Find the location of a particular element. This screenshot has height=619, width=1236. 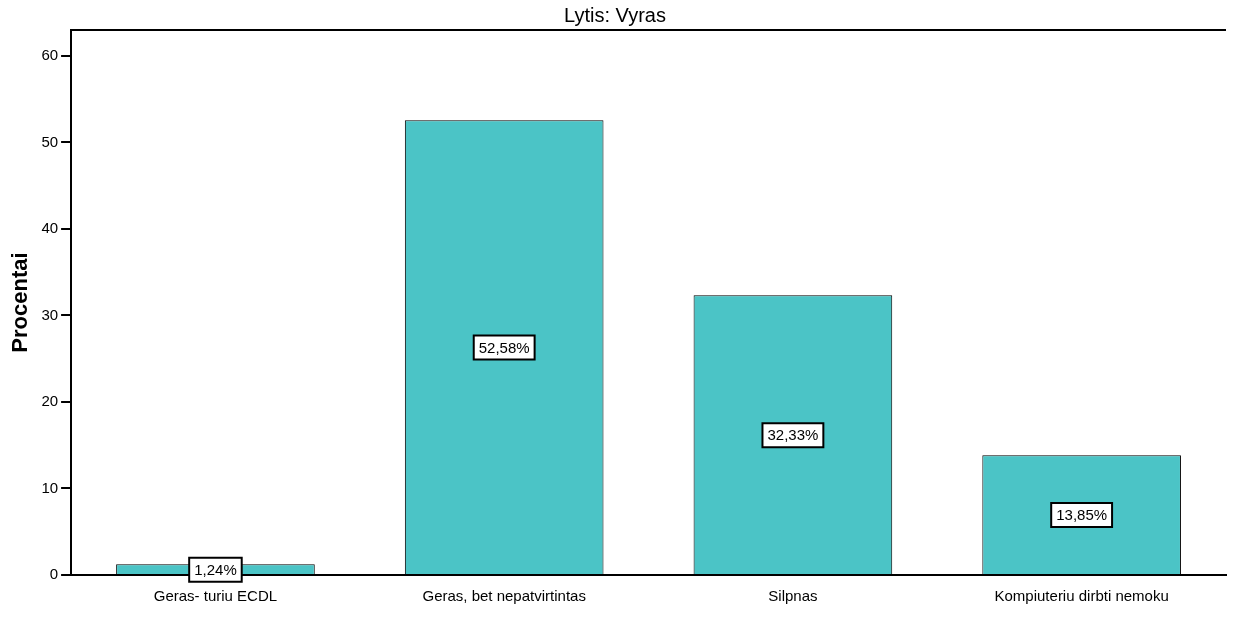

y-tick-label: 50 is located at coordinates (50, 141).